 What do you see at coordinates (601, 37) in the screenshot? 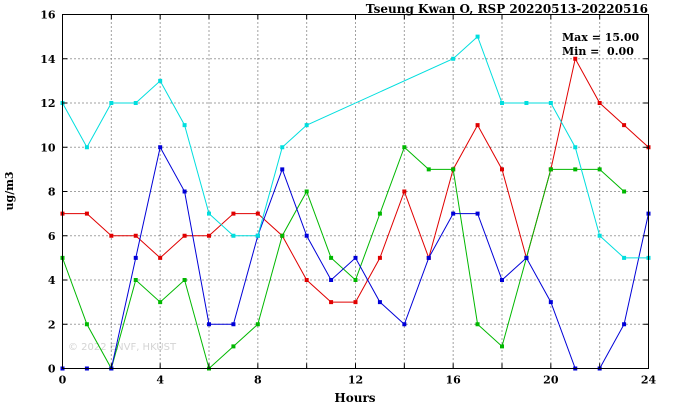
I see `max-value-label: Max = 15.00` at bounding box center [601, 37].